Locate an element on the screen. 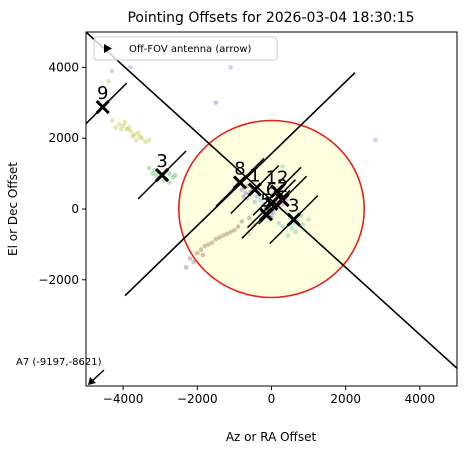  y-tick-label: 4000 is located at coordinates (63, 67).